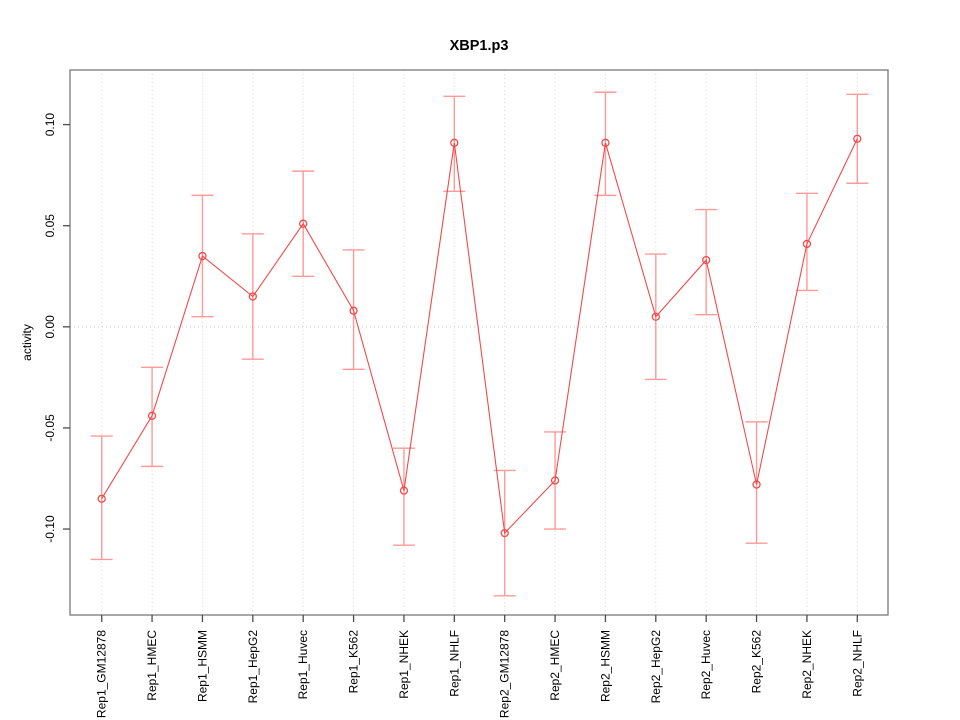 The height and width of the screenshot is (720, 960). Describe the element at coordinates (857, 663) in the screenshot. I see `x-tick-label: Rep2_NHLF` at that location.